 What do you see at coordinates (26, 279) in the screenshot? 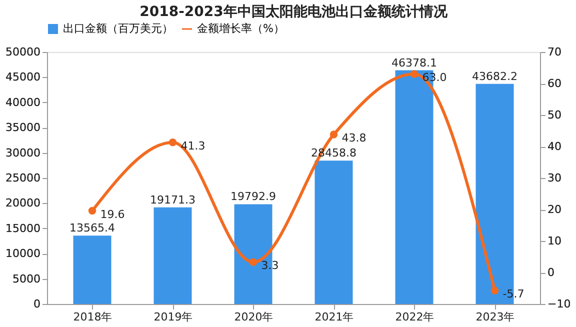
I see `y-tick-label: 5000` at bounding box center [26, 279].